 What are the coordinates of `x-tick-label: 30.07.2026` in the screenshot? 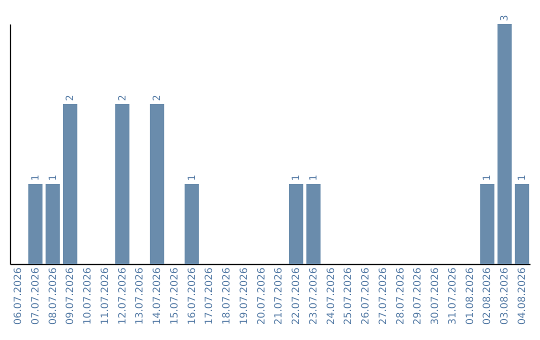 It's located at (436, 296).